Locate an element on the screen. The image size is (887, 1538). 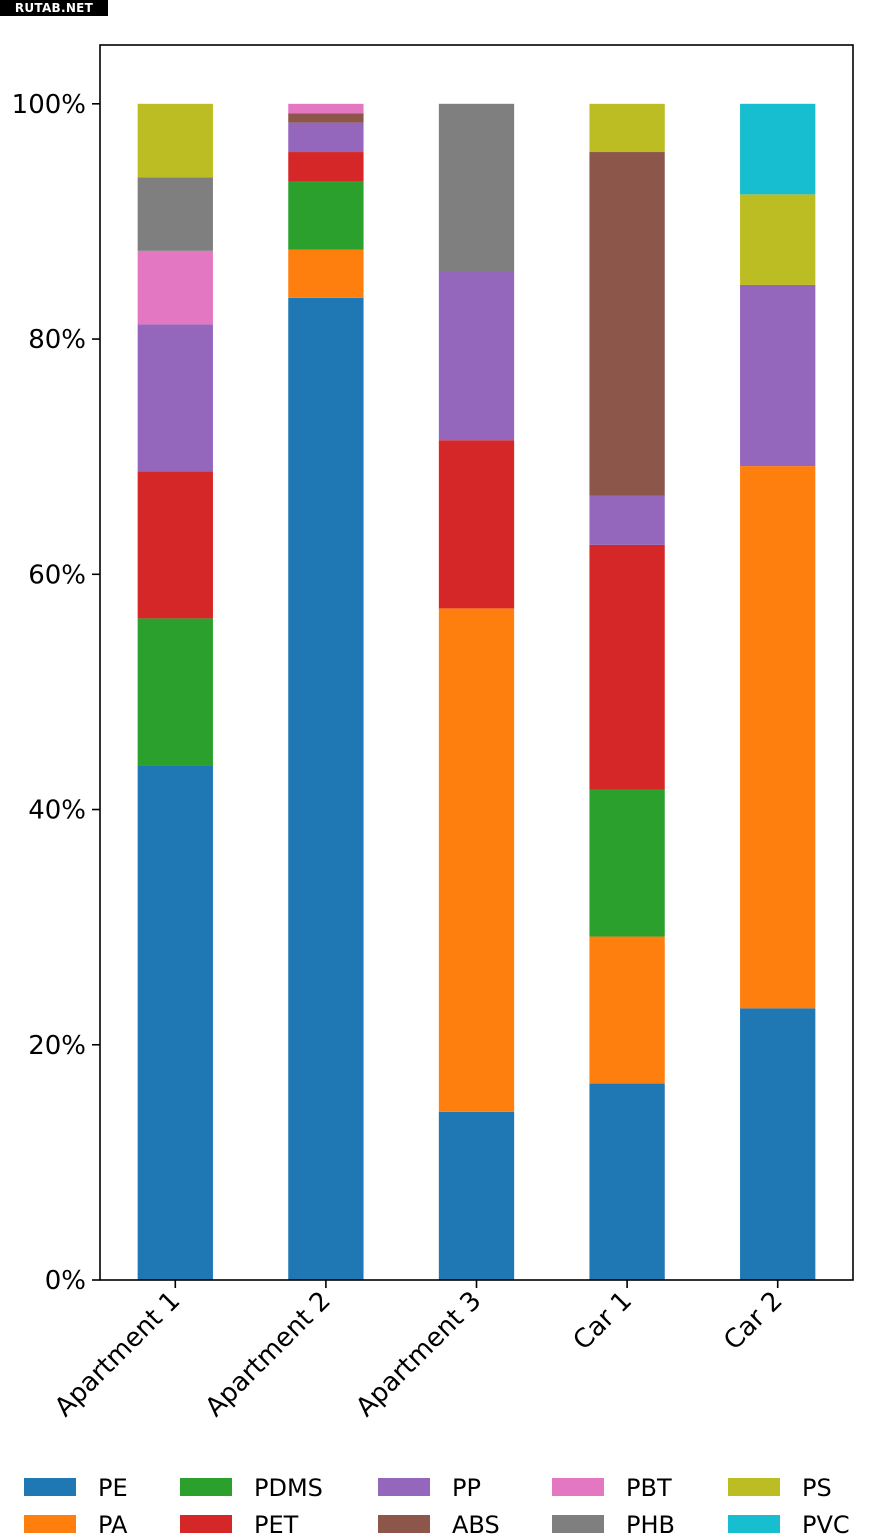
legend-label-pe: PE is located at coordinates (113, 1488).